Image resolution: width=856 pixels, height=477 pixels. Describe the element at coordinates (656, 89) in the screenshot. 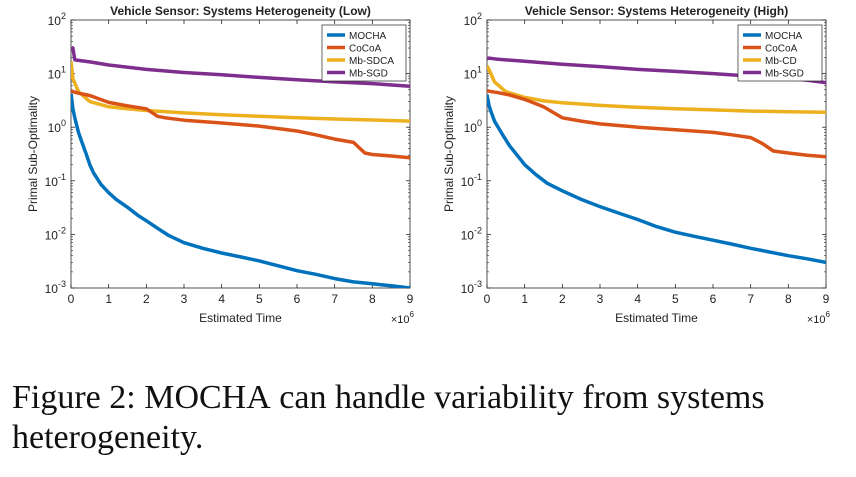

I see `series-line-mb-cd` at that location.